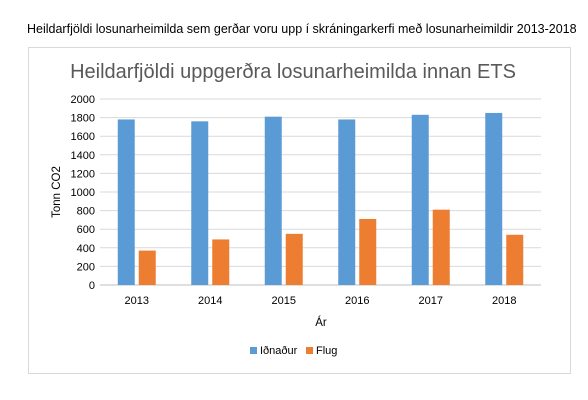  Describe the element at coordinates (504, 301) in the screenshot. I see `x-tick-label: 2018` at that location.